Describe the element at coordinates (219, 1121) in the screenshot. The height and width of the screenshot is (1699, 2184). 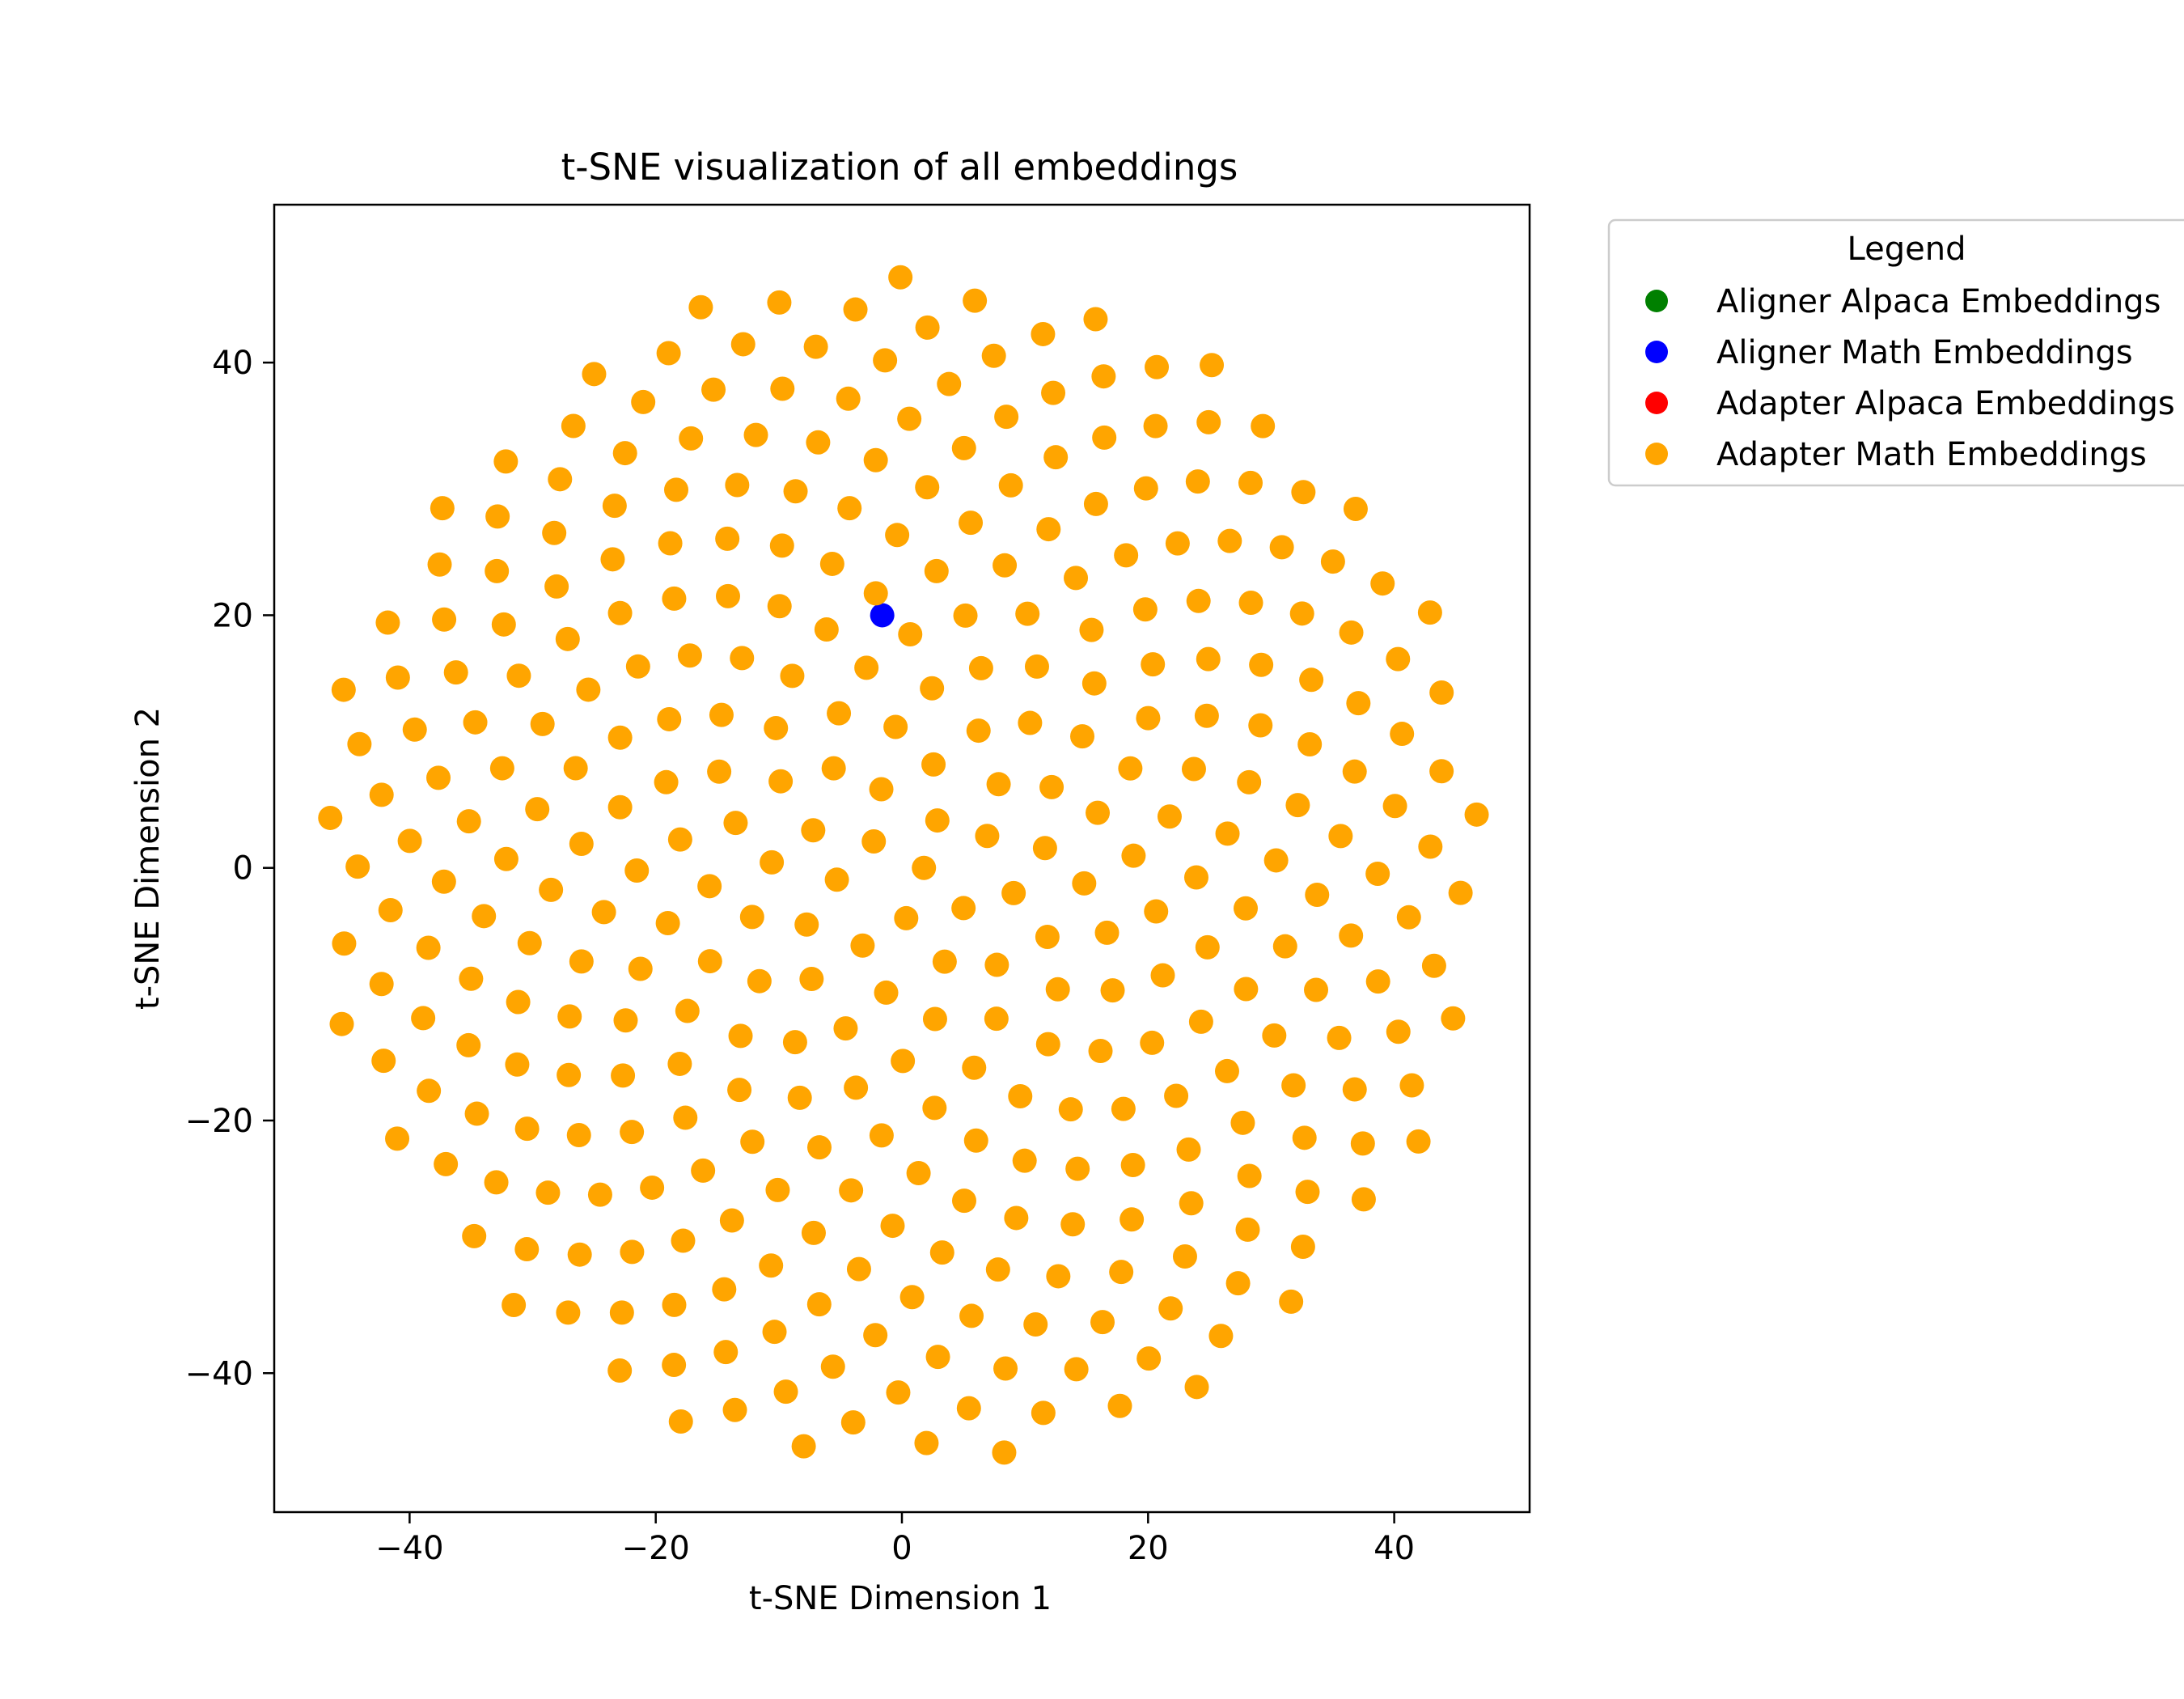
I see `y-tick-label: −20` at that location.